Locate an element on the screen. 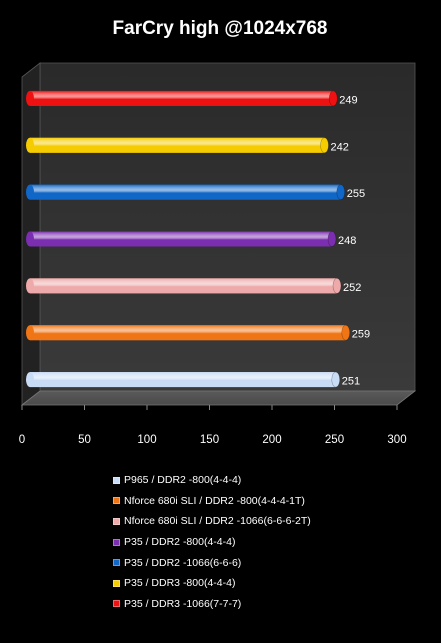  x-tick-label: 50 is located at coordinates (84, 440).